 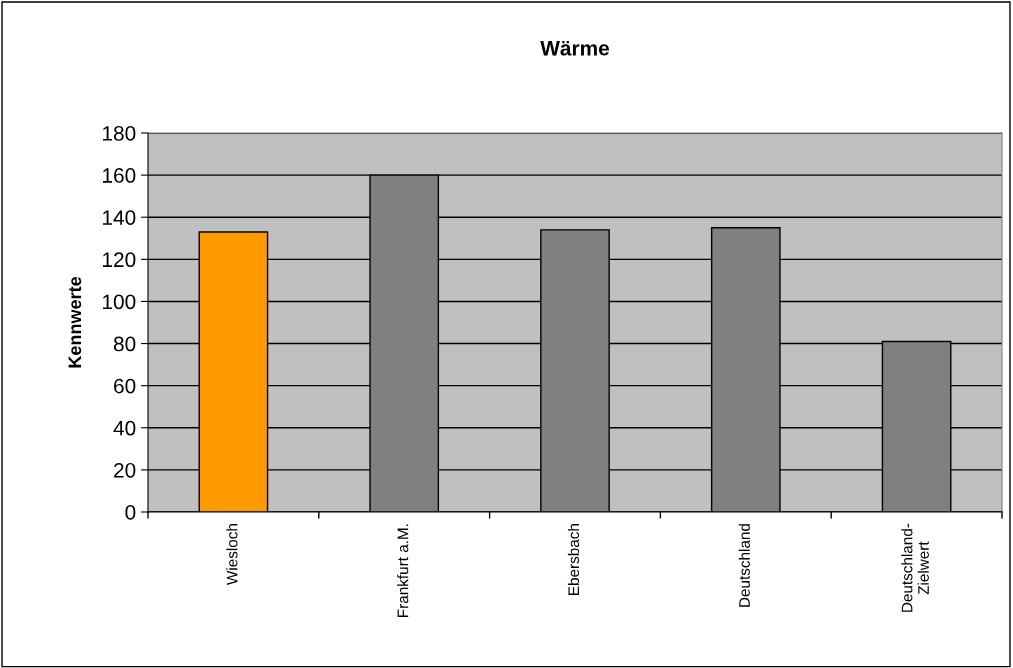 What do you see at coordinates (573, 559) in the screenshot?
I see `x-tick-label: Ebersbach` at bounding box center [573, 559].